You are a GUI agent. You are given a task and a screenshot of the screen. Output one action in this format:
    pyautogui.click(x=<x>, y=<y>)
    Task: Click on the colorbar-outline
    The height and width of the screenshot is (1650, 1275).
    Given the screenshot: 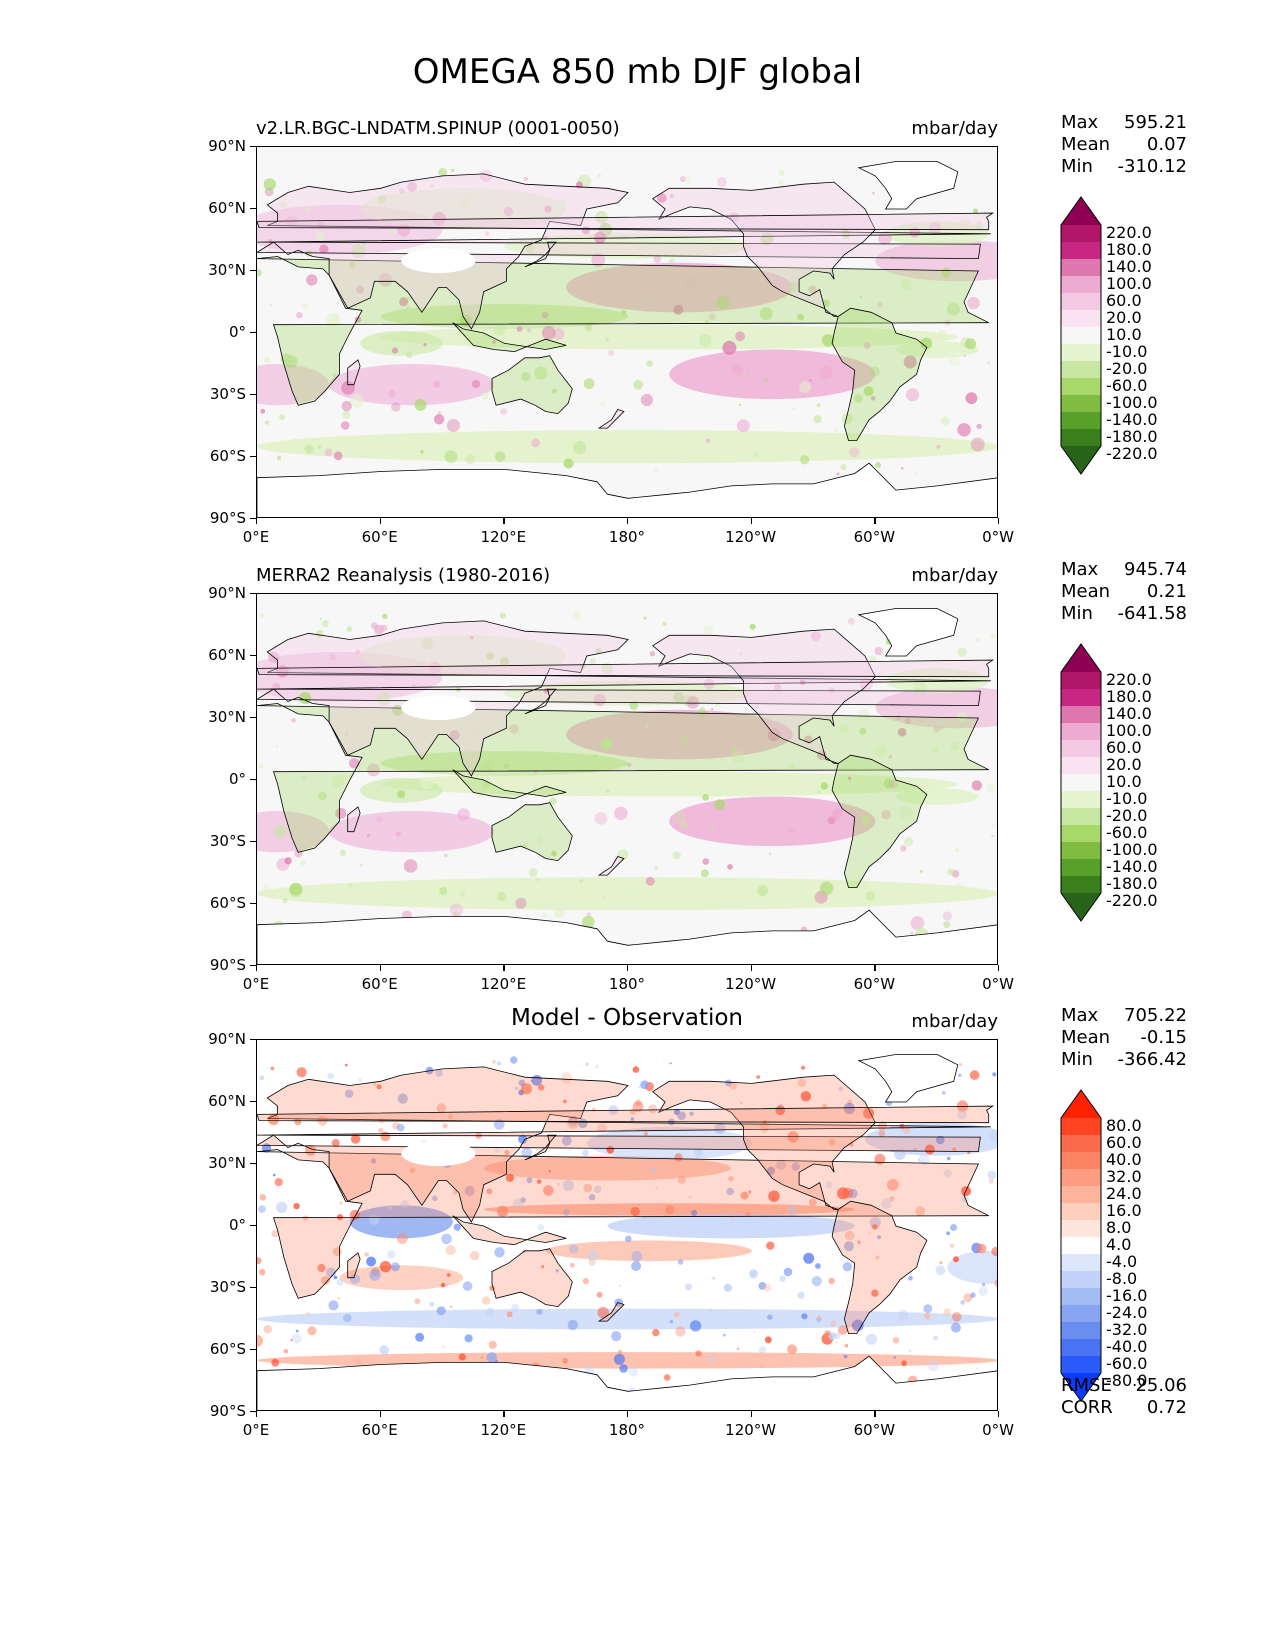 What is the action you would take?
    pyautogui.click(x=1081, y=335)
    